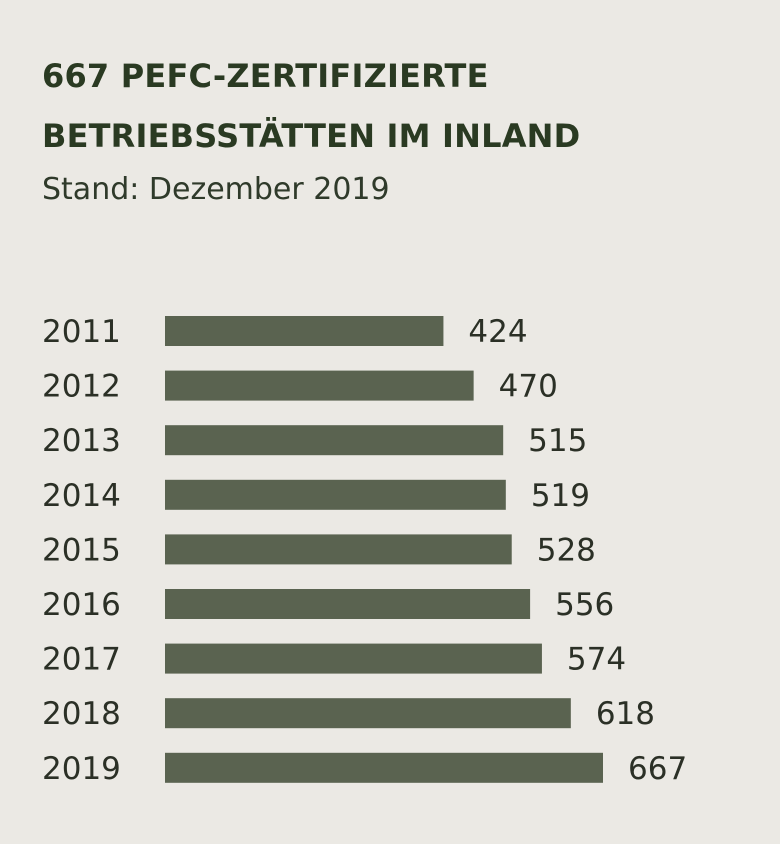 The height and width of the screenshot is (844, 780). Describe the element at coordinates (81, 605) in the screenshot. I see `year-label: 2016` at that location.